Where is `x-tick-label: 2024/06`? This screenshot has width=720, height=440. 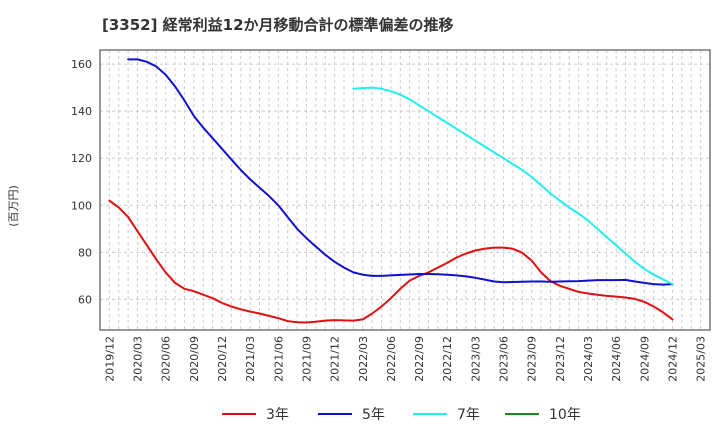 x-tick-label: 2024/06 is located at coordinates (616, 359).